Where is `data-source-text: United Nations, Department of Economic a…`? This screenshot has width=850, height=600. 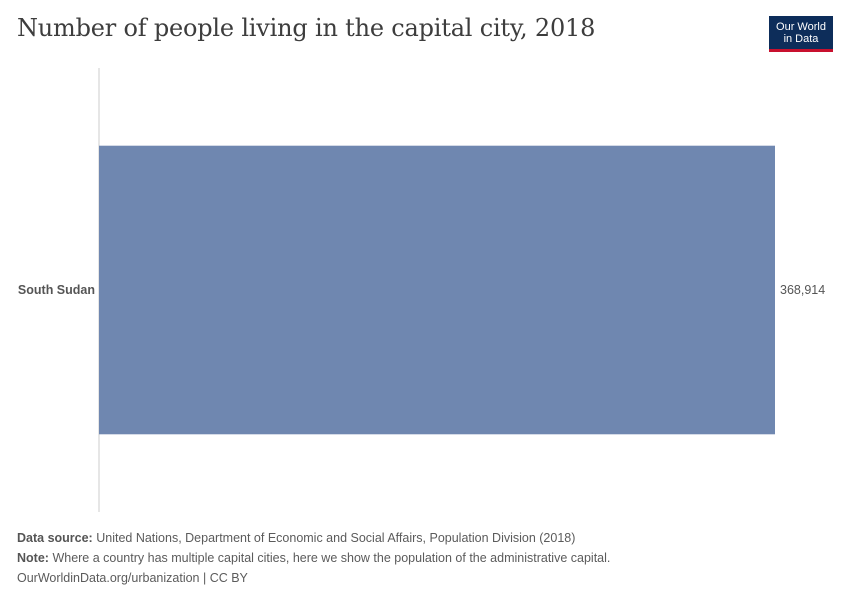
data-source-text: United Nations, Department of Economic a… is located at coordinates (336, 538).